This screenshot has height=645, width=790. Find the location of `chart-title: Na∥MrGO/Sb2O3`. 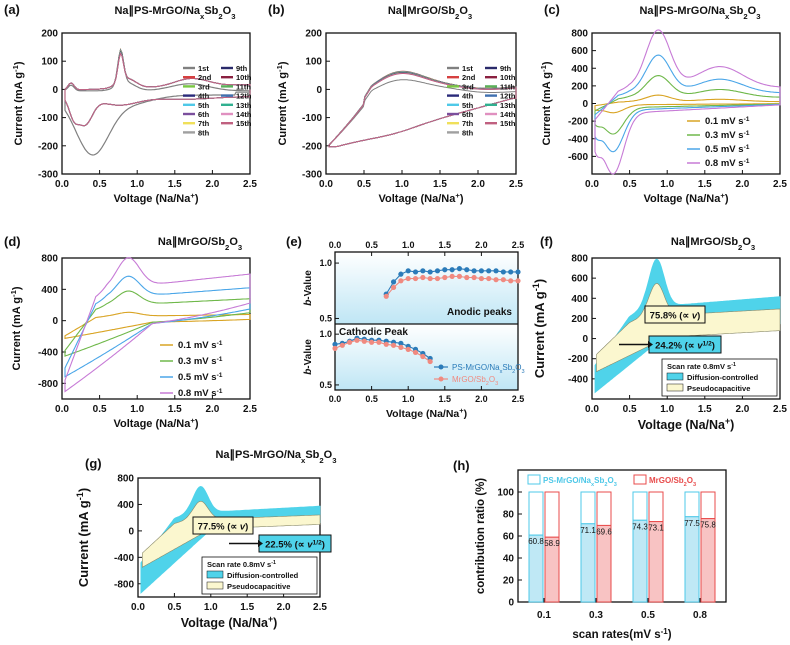

chart-title: Na∥MrGO/Sb2O3 is located at coordinates (200, 244).